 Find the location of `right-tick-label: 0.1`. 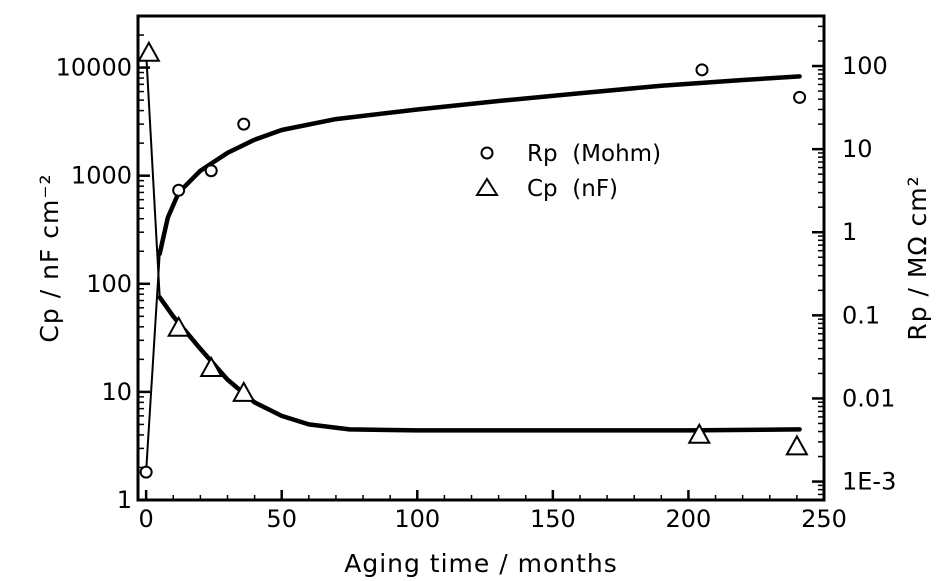

right-tick-label: 0.1 is located at coordinates (861, 315).